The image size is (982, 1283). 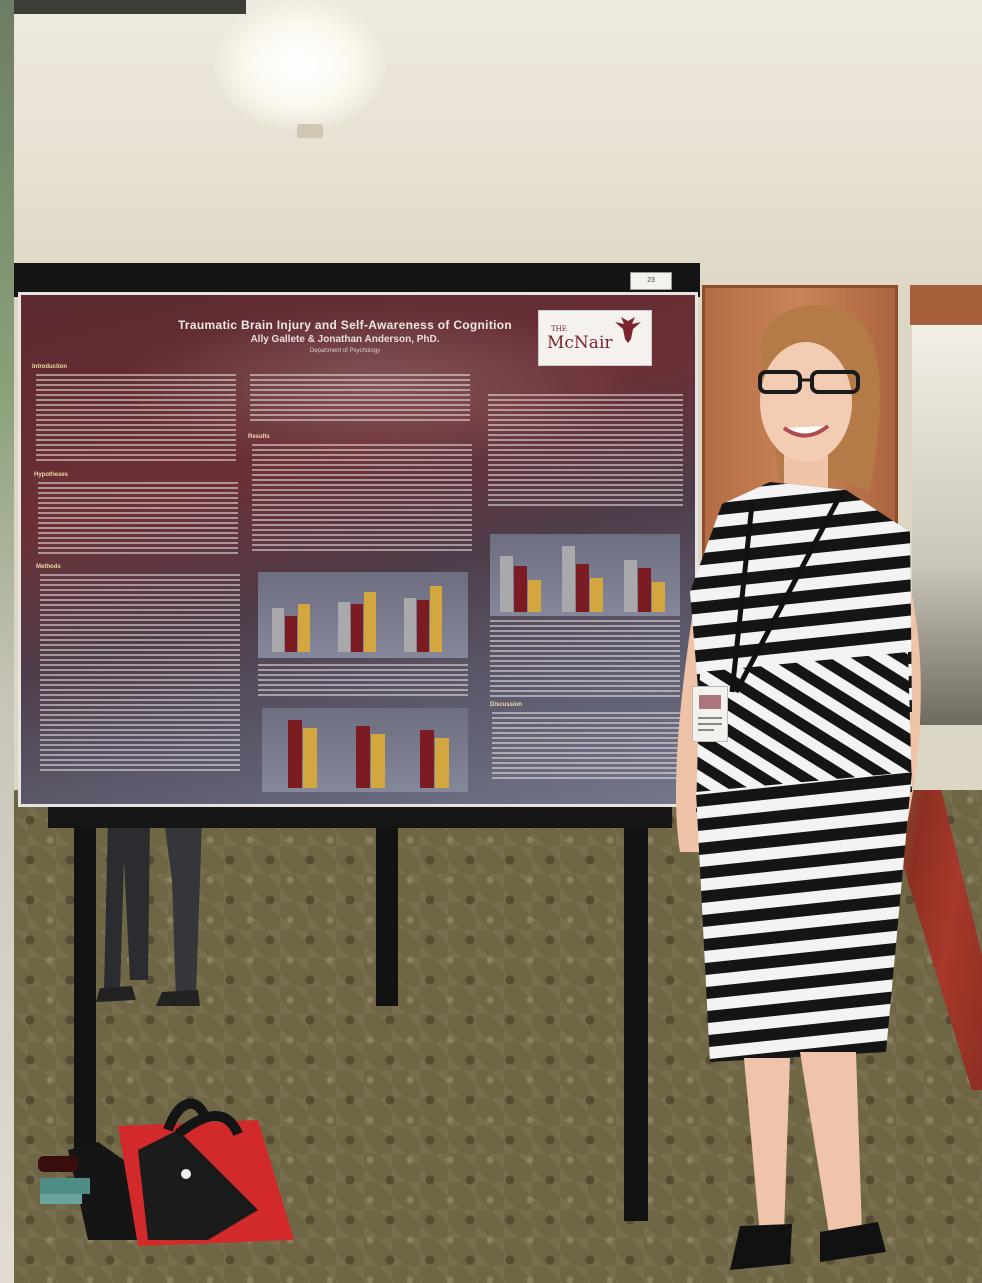 What do you see at coordinates (345, 351) in the screenshot?
I see `poster-department: Department of Psychology` at bounding box center [345, 351].